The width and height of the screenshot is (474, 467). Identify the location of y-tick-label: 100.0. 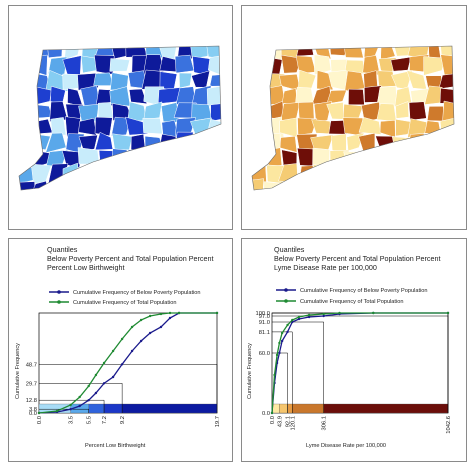
(262, 314).